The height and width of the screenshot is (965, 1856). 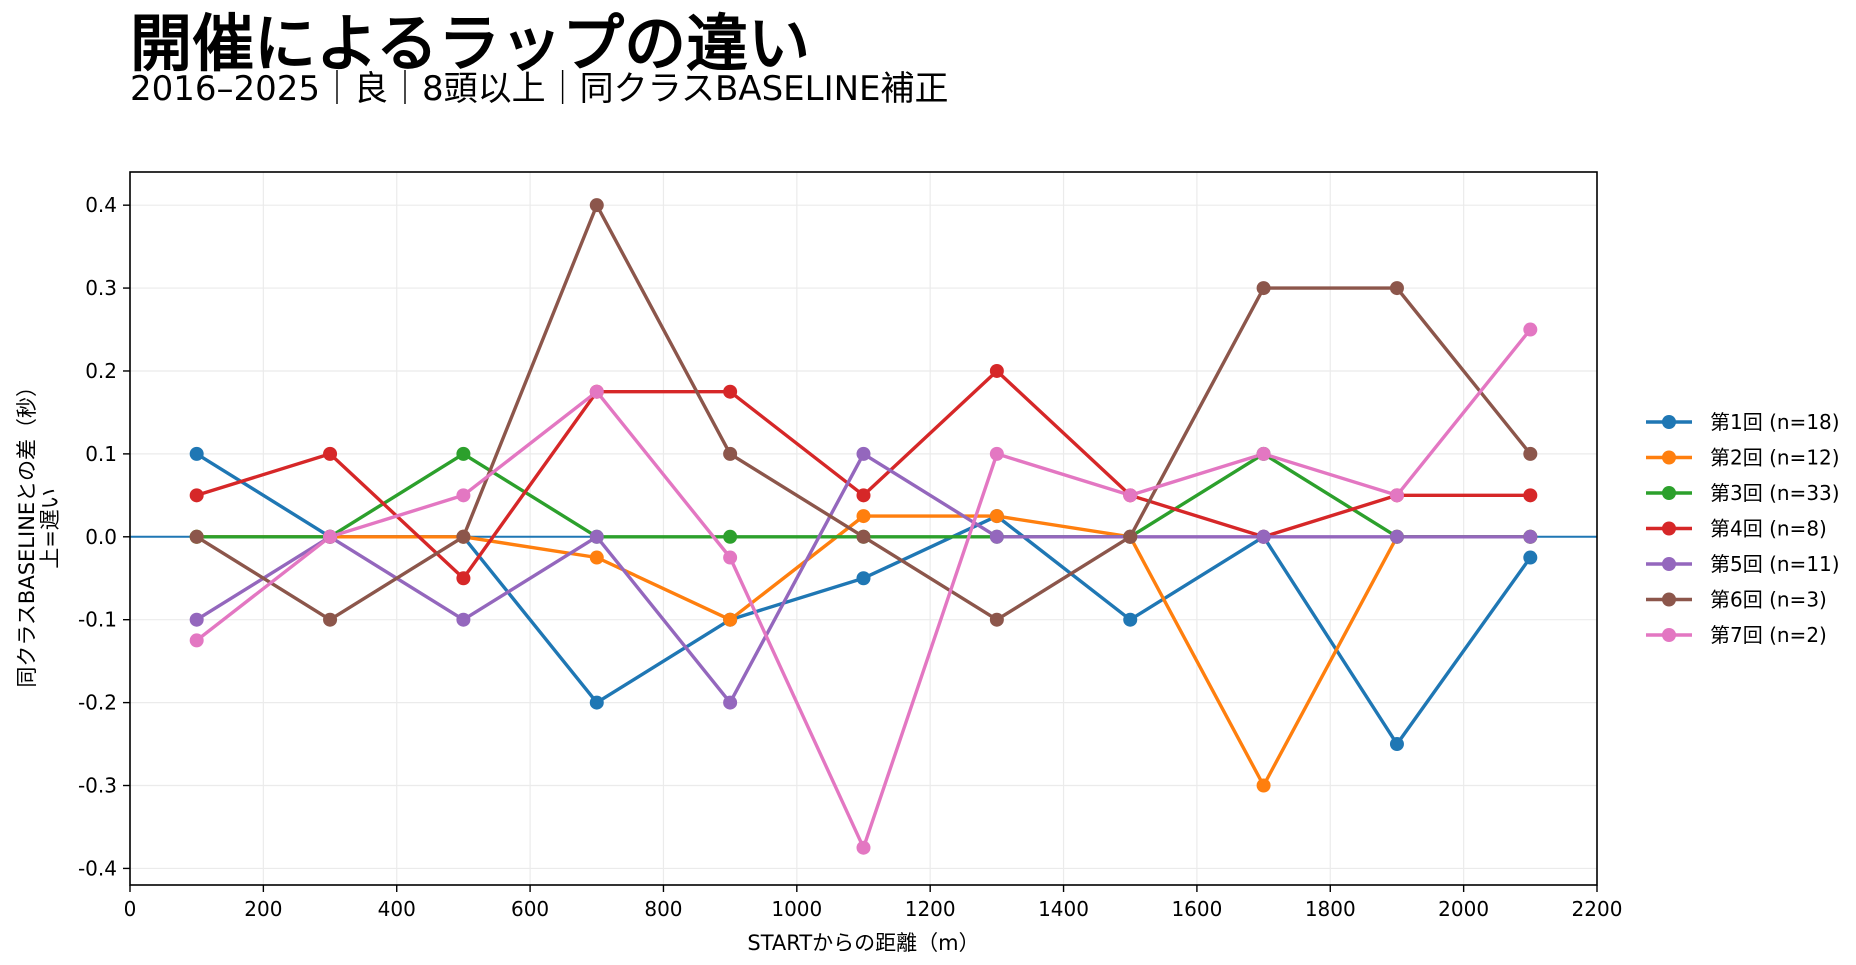 What do you see at coordinates (796, 909) in the screenshot?
I see `x-tick-label: 1000` at bounding box center [796, 909].